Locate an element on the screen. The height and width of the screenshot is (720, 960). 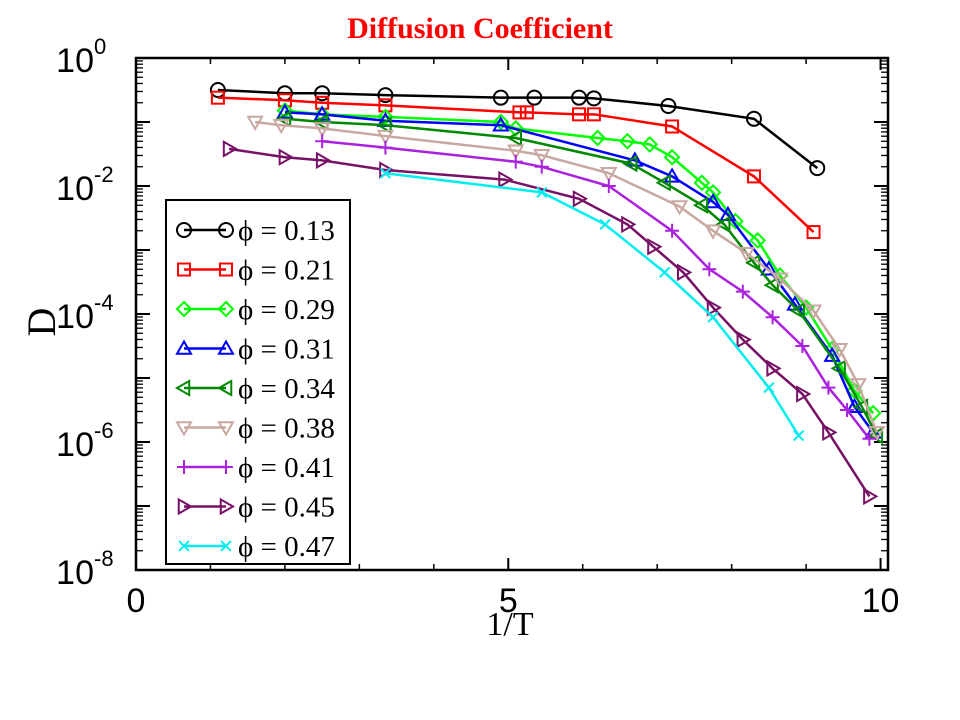
legend-entry: ϕ = 0.47 is located at coordinates (256, 547).